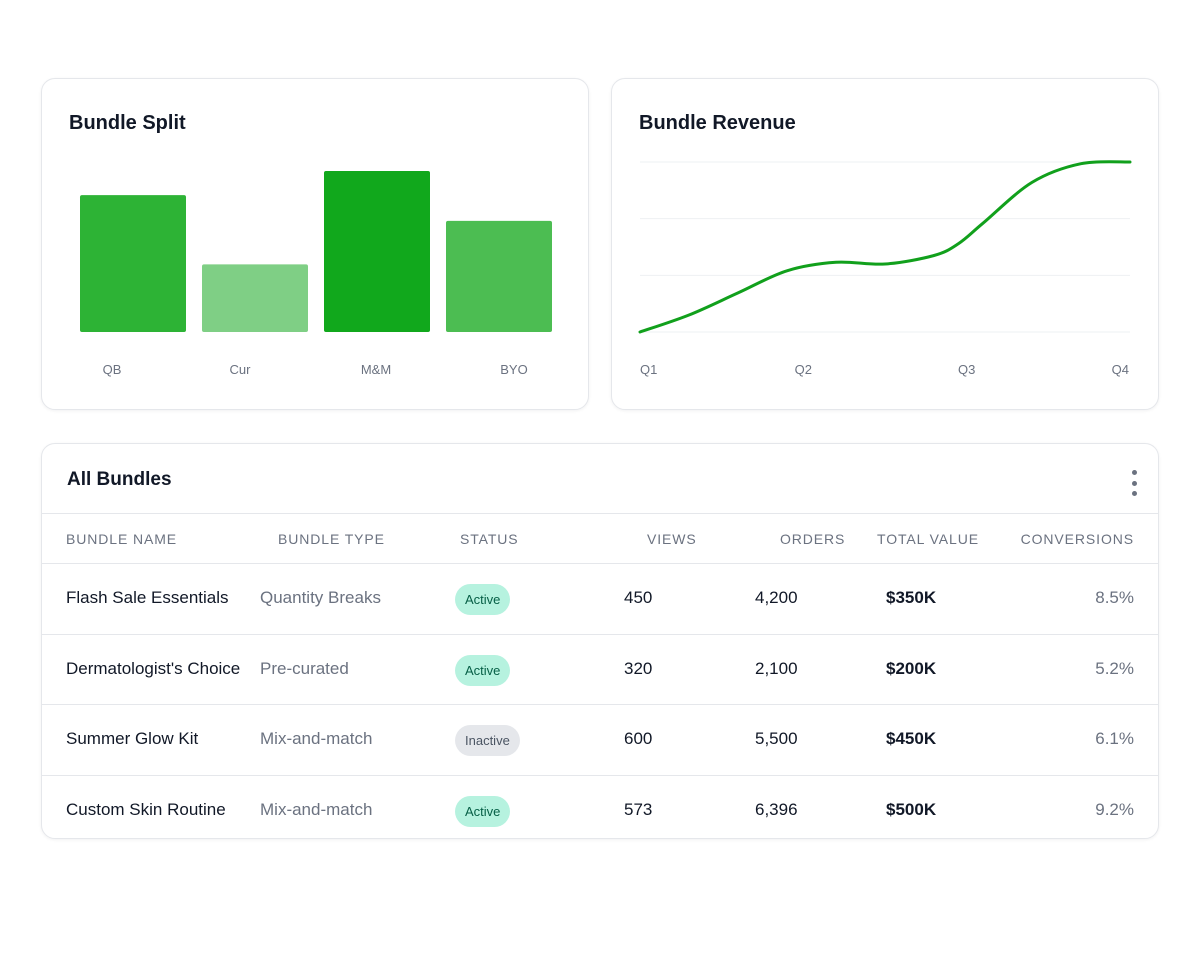 The image size is (1200, 960). What do you see at coordinates (255, 298) in the screenshot?
I see `bar-cur` at bounding box center [255, 298].